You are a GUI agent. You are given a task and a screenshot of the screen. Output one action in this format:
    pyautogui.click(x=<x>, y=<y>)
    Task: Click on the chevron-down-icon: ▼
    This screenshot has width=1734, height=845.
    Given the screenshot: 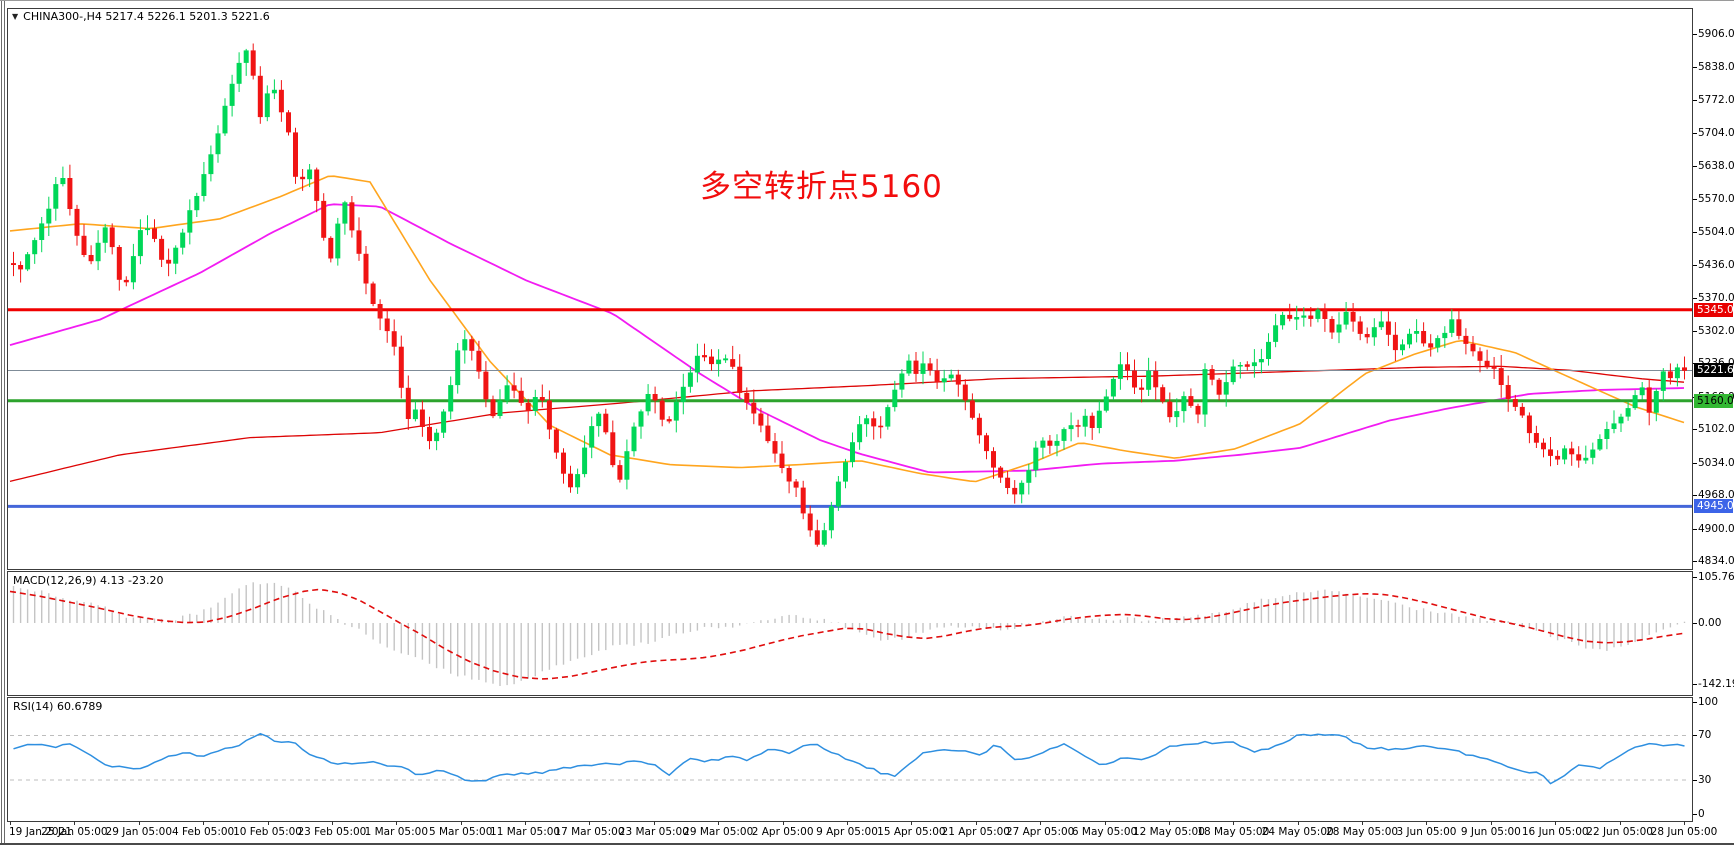 What is the action you would take?
    pyautogui.click(x=15, y=16)
    